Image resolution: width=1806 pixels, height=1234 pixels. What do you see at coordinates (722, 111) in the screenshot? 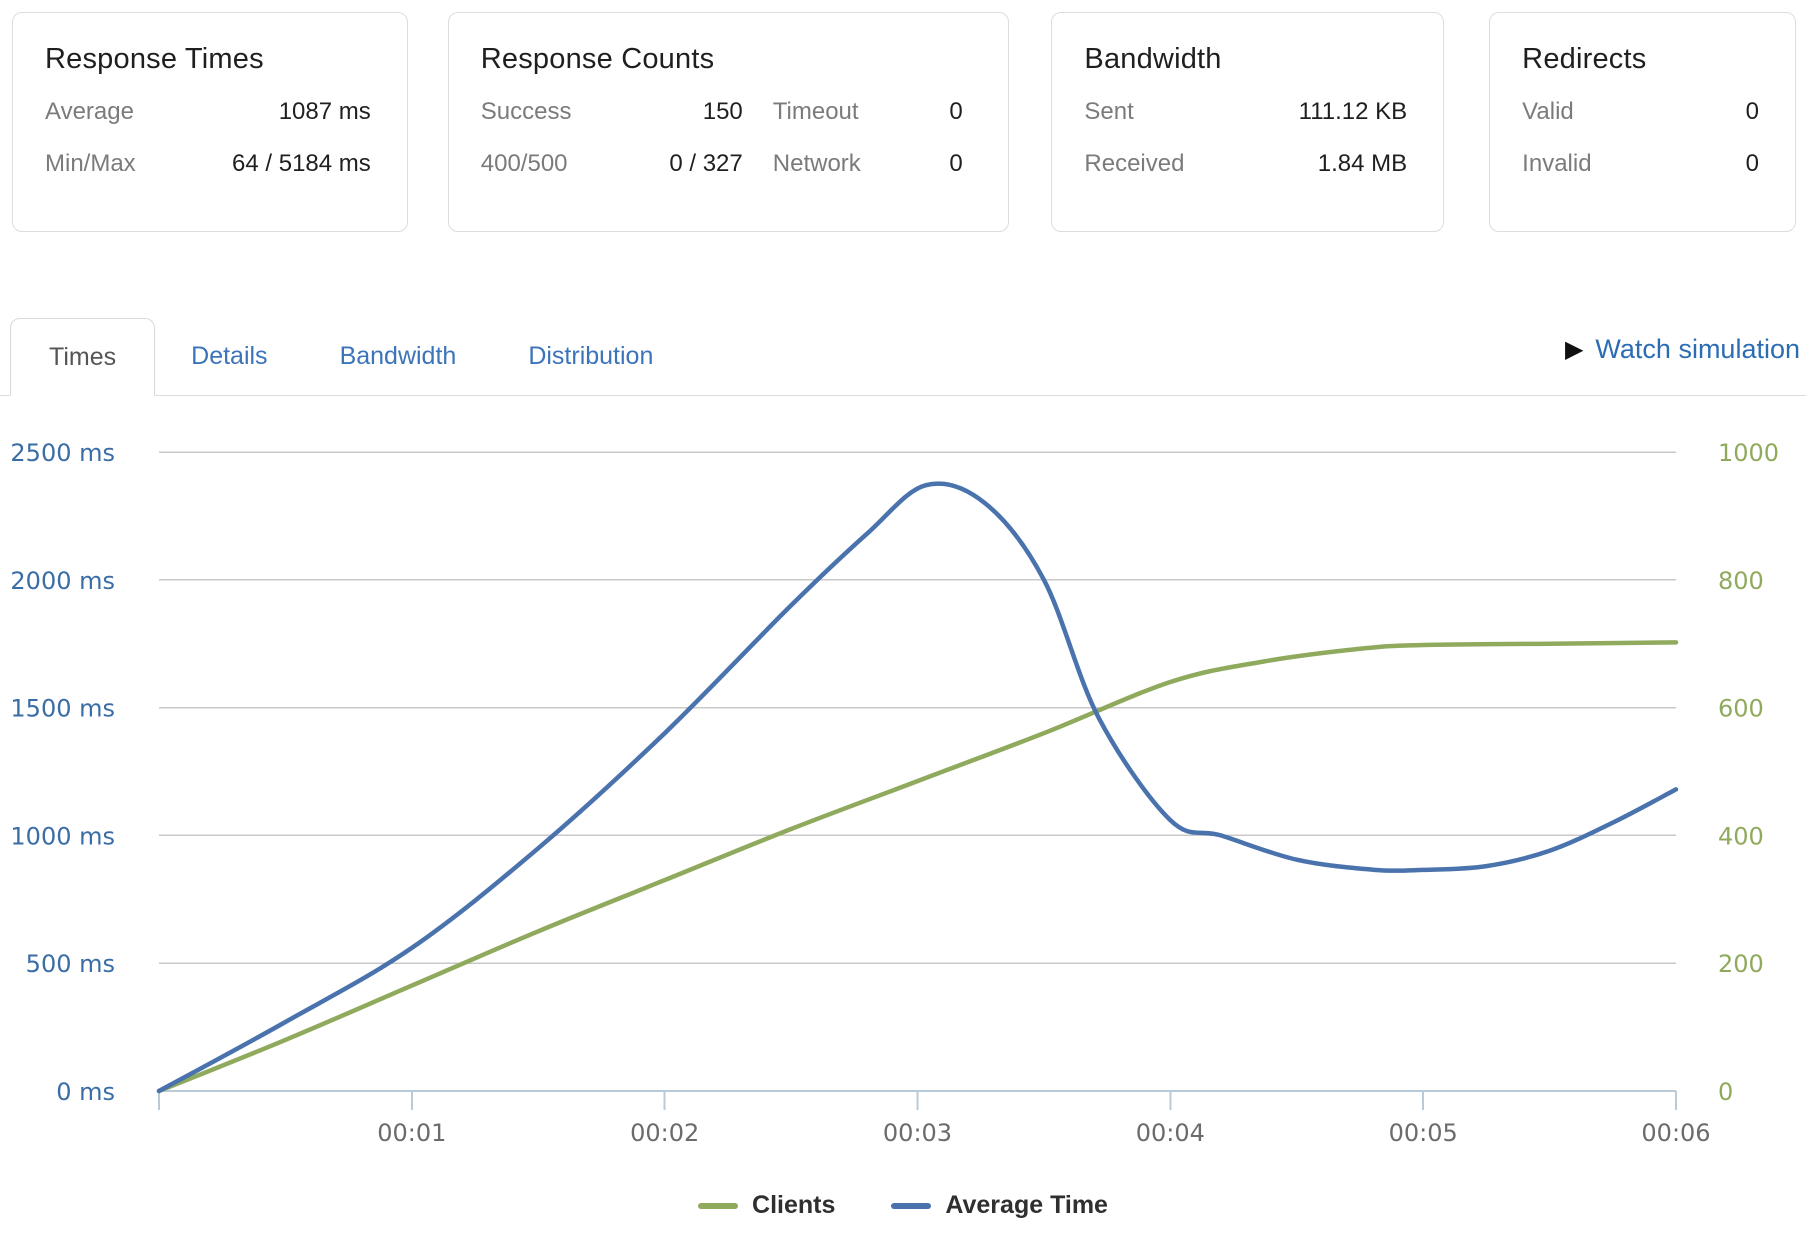
I see `stat-value: 150` at bounding box center [722, 111].